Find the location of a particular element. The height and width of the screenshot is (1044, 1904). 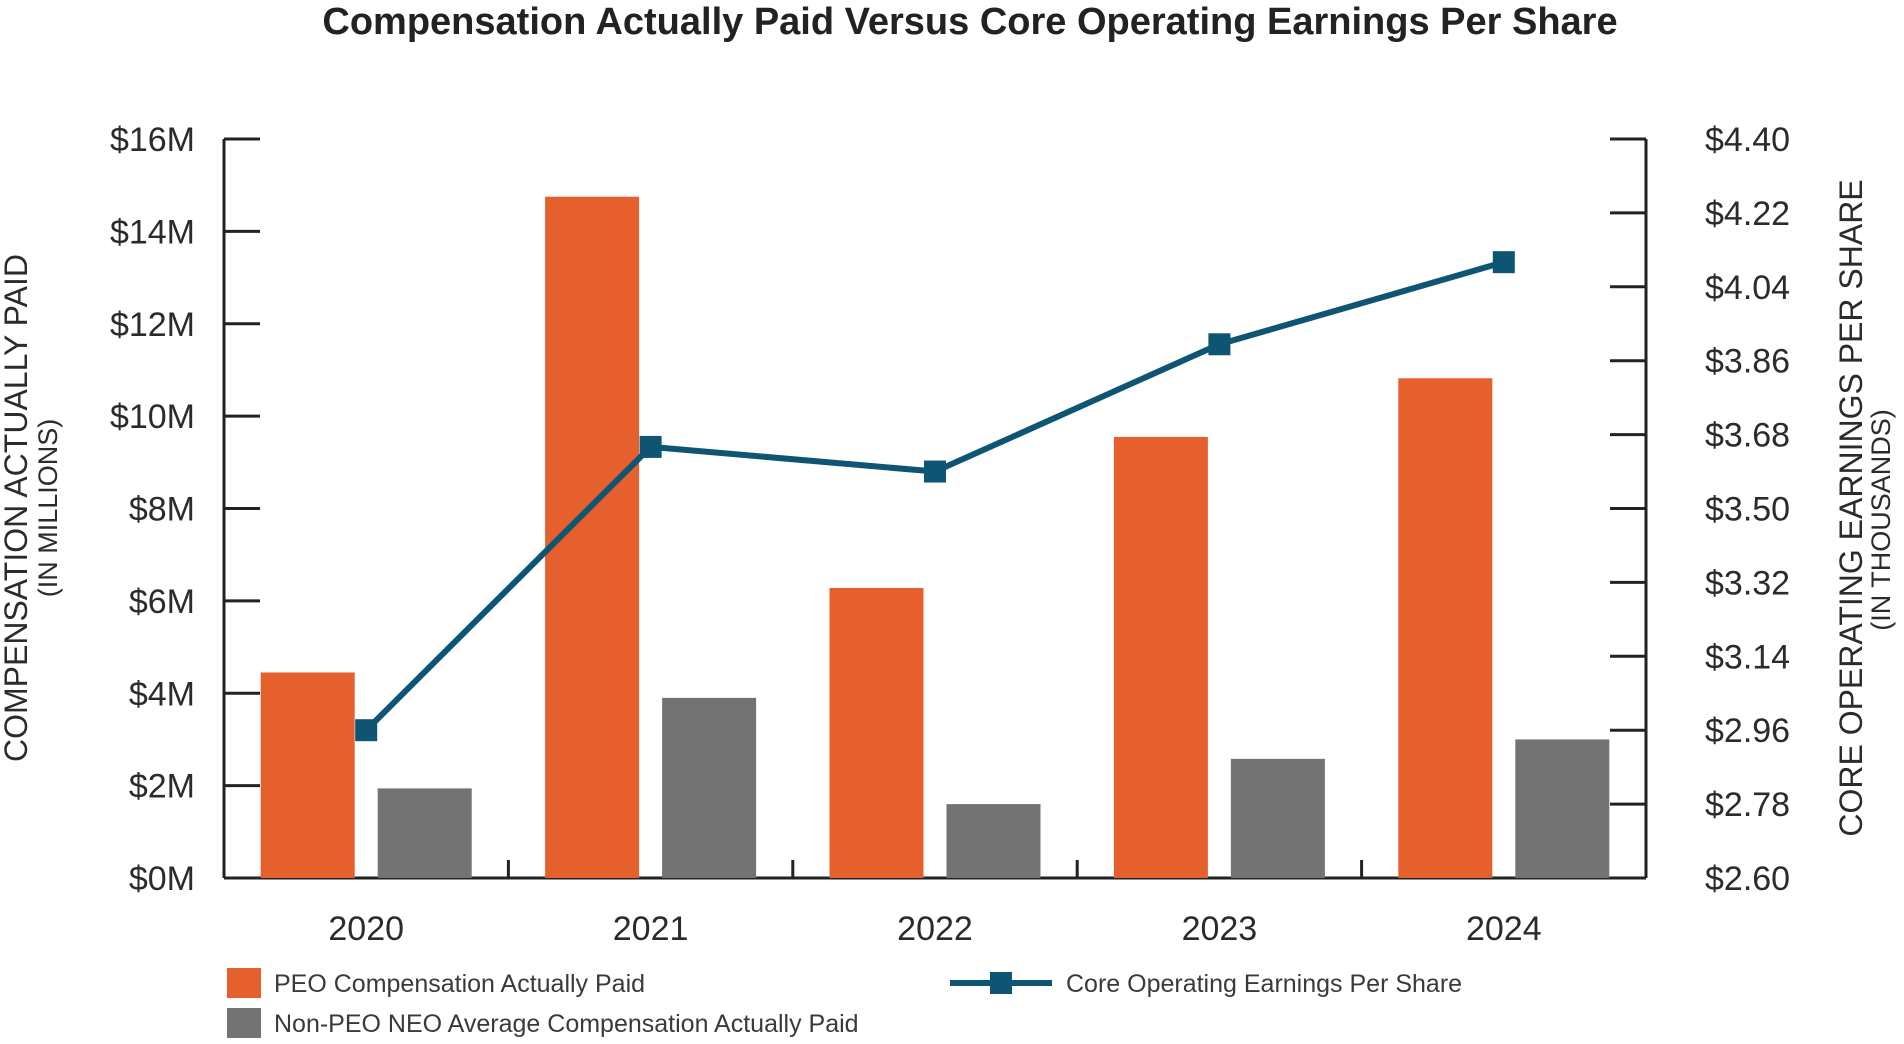

right-axis-title: CORE OPERATING EARNINGS PER SHARE is located at coordinates (1851, 507).